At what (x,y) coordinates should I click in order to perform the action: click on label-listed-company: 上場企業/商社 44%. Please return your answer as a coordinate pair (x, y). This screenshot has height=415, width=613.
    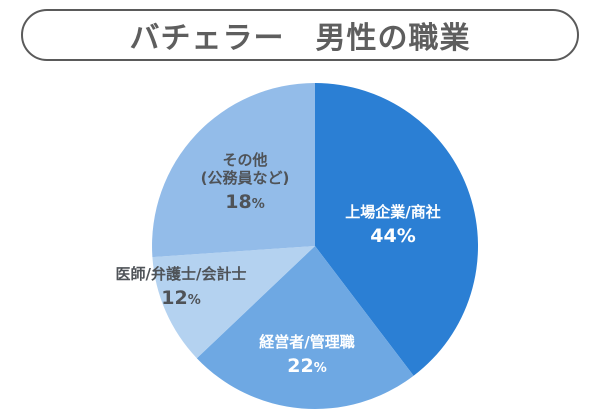
    Looking at the image, I should click on (393, 225).